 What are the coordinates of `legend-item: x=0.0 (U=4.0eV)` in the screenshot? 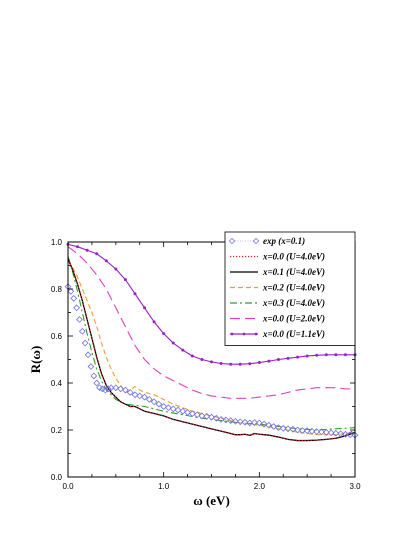 It's located at (277, 257).